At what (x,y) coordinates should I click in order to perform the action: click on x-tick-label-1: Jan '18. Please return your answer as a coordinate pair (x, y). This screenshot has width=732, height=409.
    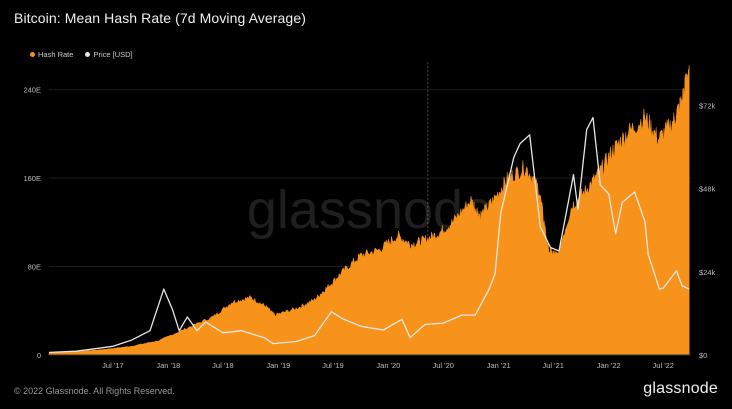
    Looking at the image, I should click on (168, 365).